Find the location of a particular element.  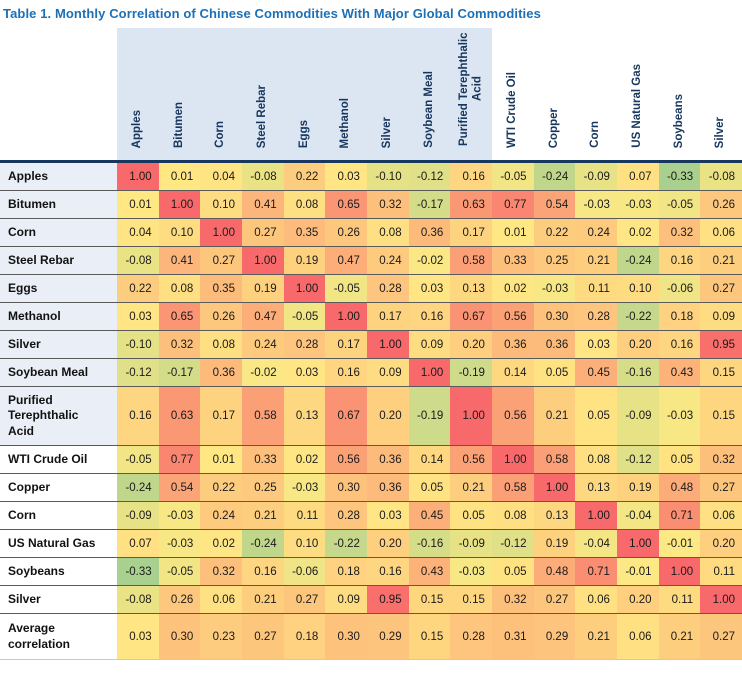

correlation-cell: 0.43 is located at coordinates (679, 372).